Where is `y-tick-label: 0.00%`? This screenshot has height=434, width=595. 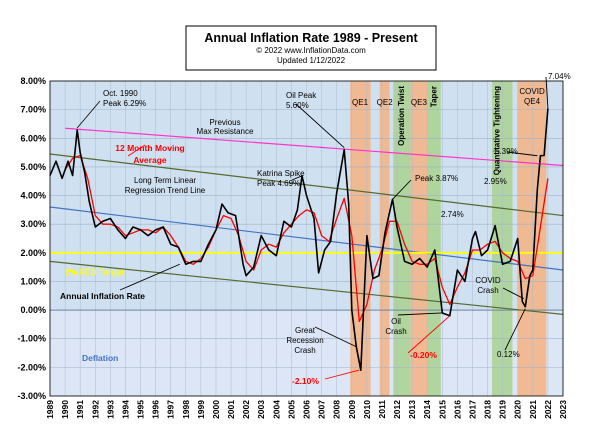 y-tick-label: 0.00% is located at coordinates (33, 310).